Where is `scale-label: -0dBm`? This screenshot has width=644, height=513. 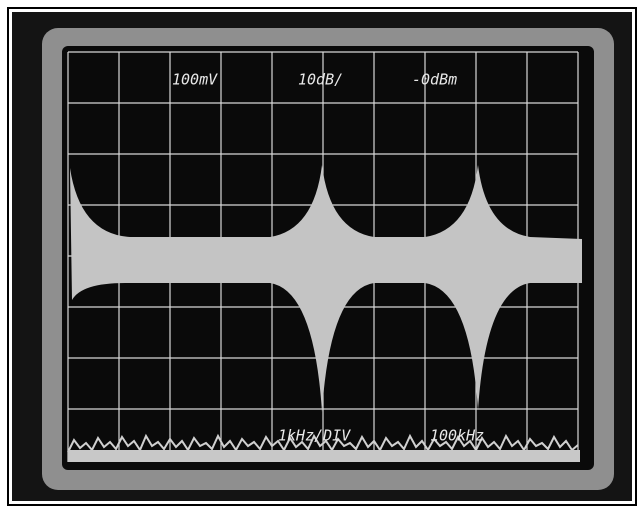
scale-label: -0dBm is located at coordinates (434, 80).